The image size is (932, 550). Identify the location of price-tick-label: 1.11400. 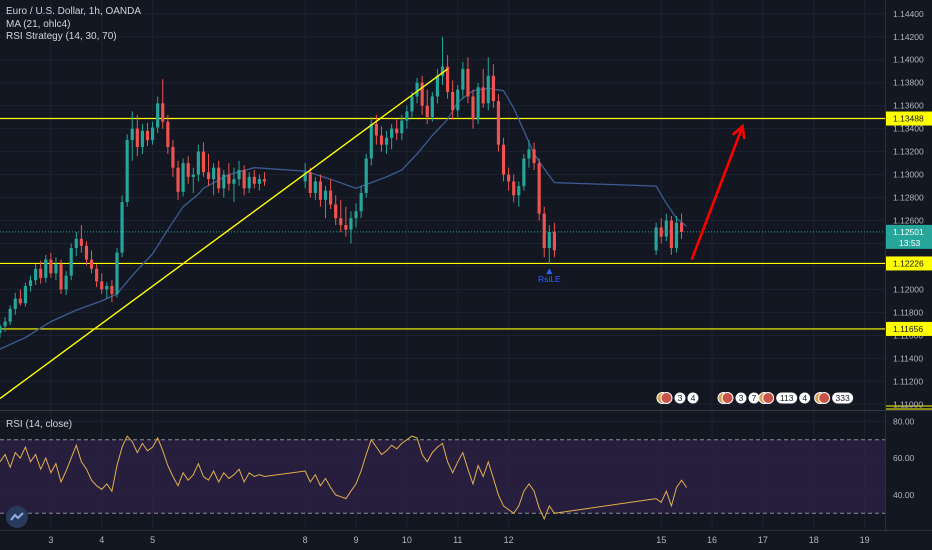
(908, 358).